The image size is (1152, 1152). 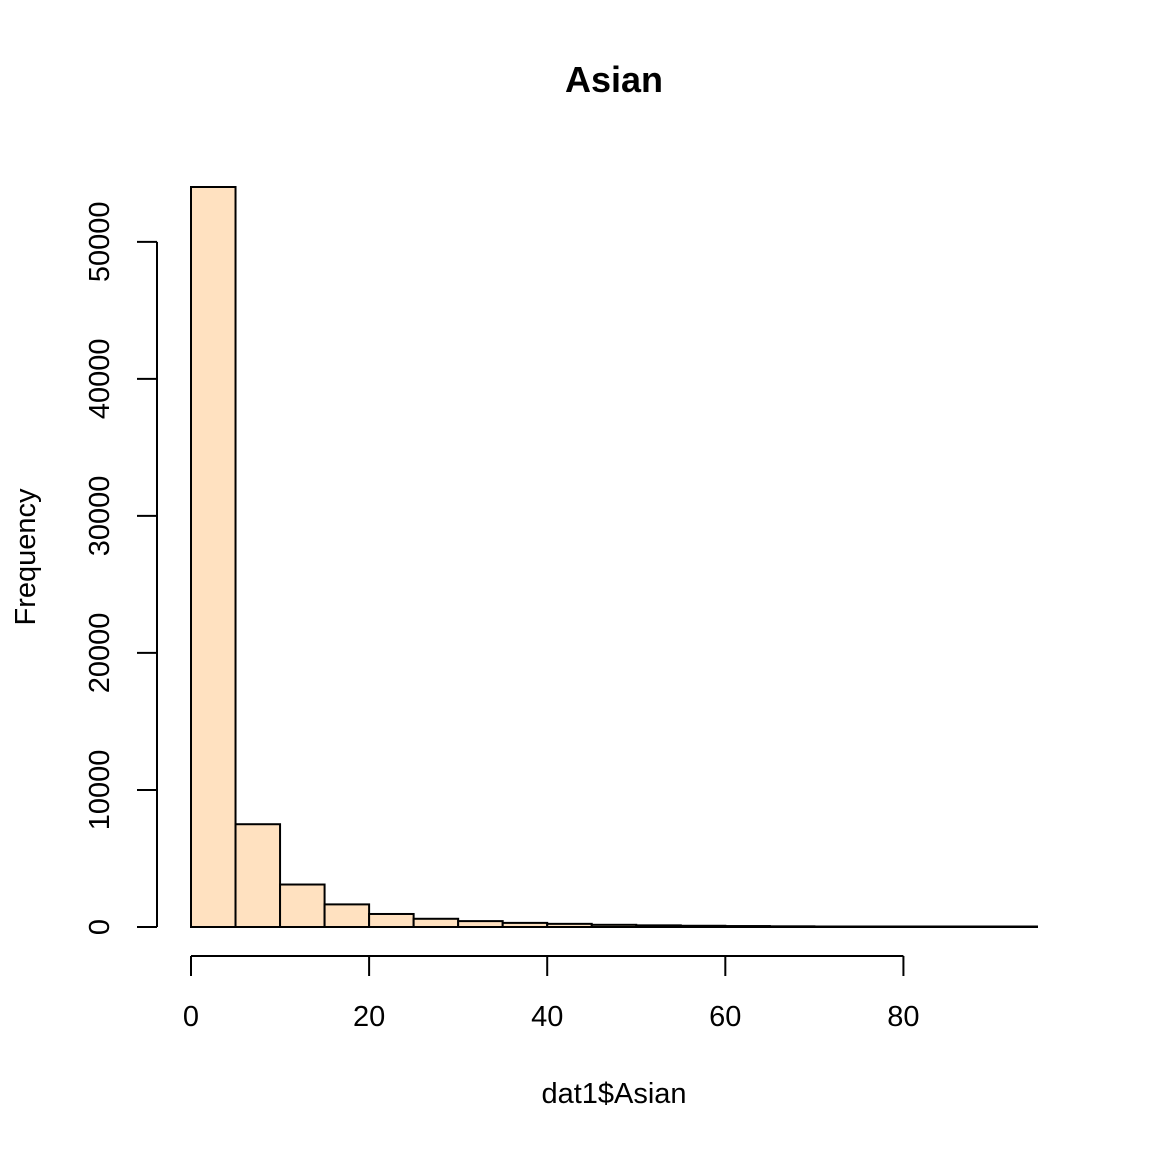 I want to click on x-tick-label-2: 40, so click(x=547, y=1017).